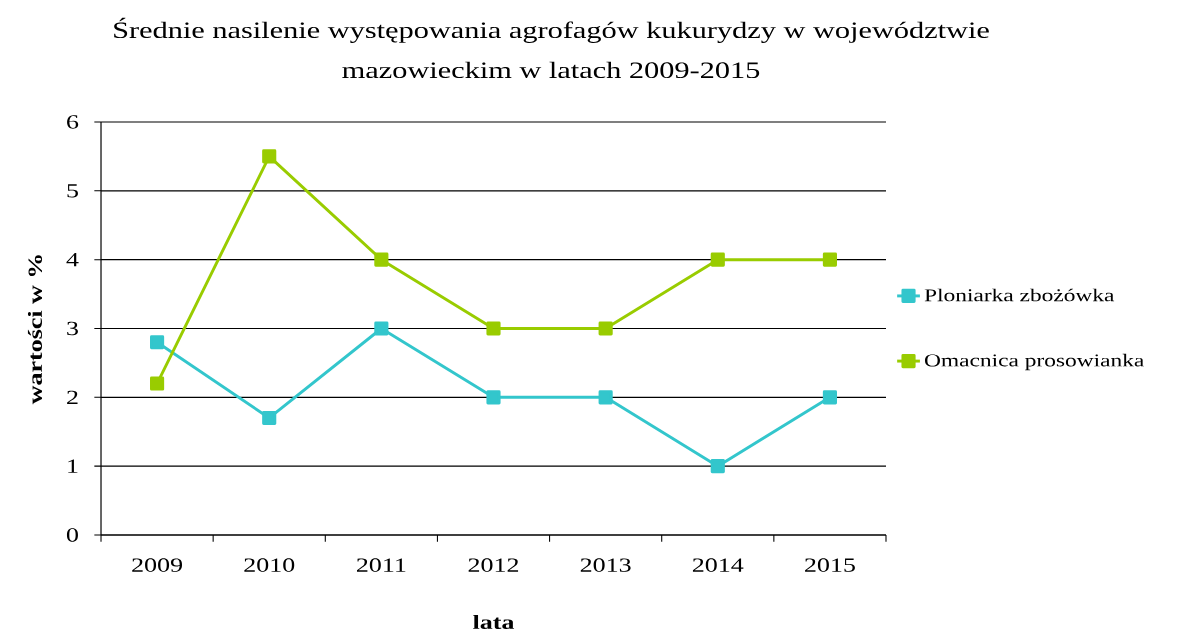  What do you see at coordinates (494, 622) in the screenshot?
I see `x-axis-title: lata` at bounding box center [494, 622].